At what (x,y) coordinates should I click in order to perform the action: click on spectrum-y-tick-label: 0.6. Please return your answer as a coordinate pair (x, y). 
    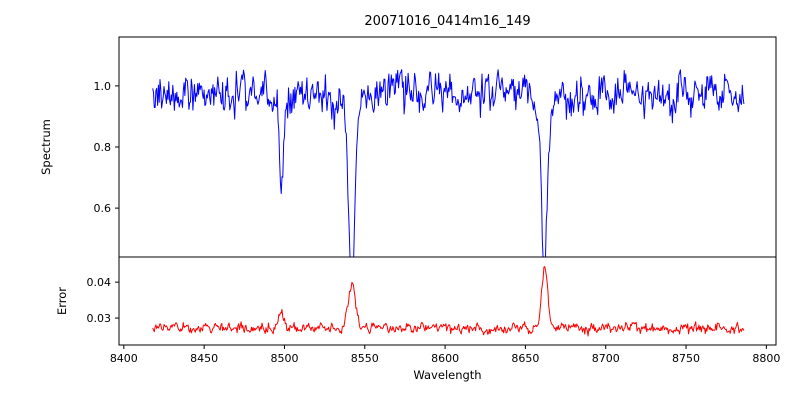
    Looking at the image, I should click on (103, 208).